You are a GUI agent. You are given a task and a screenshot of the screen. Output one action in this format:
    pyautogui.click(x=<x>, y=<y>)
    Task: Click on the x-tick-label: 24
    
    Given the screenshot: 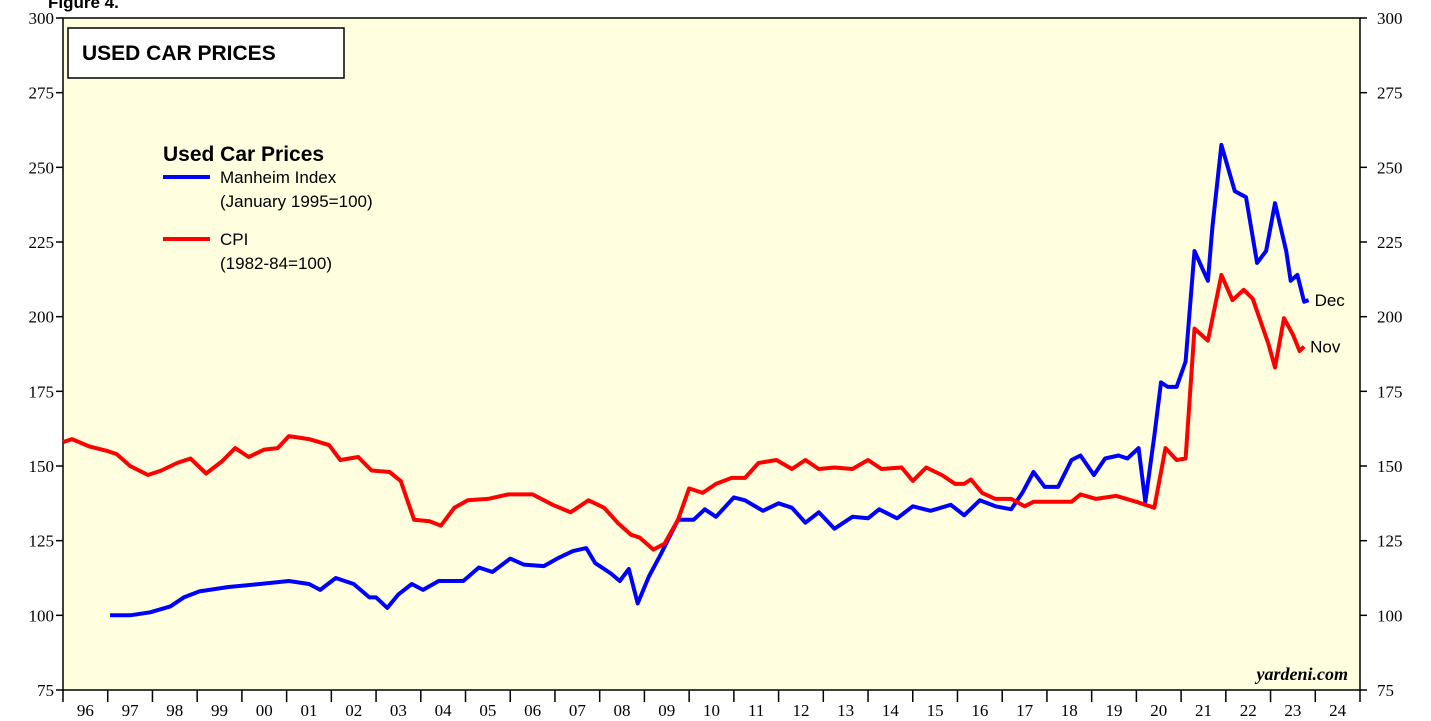 What is the action you would take?
    pyautogui.click(x=1338, y=710)
    